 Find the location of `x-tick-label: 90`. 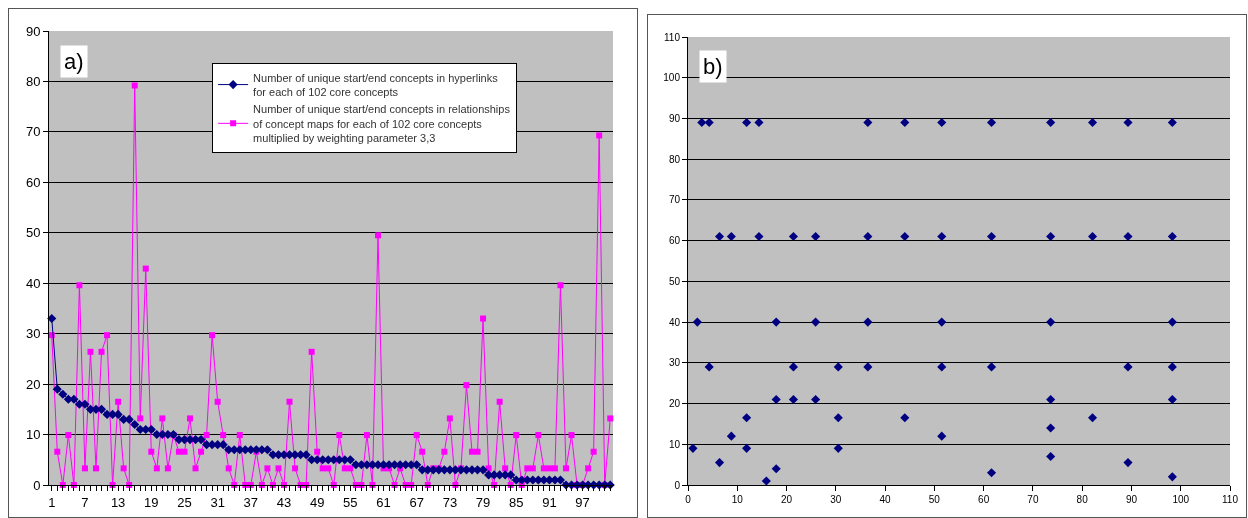

x-tick-label: 90 is located at coordinates (1131, 499).